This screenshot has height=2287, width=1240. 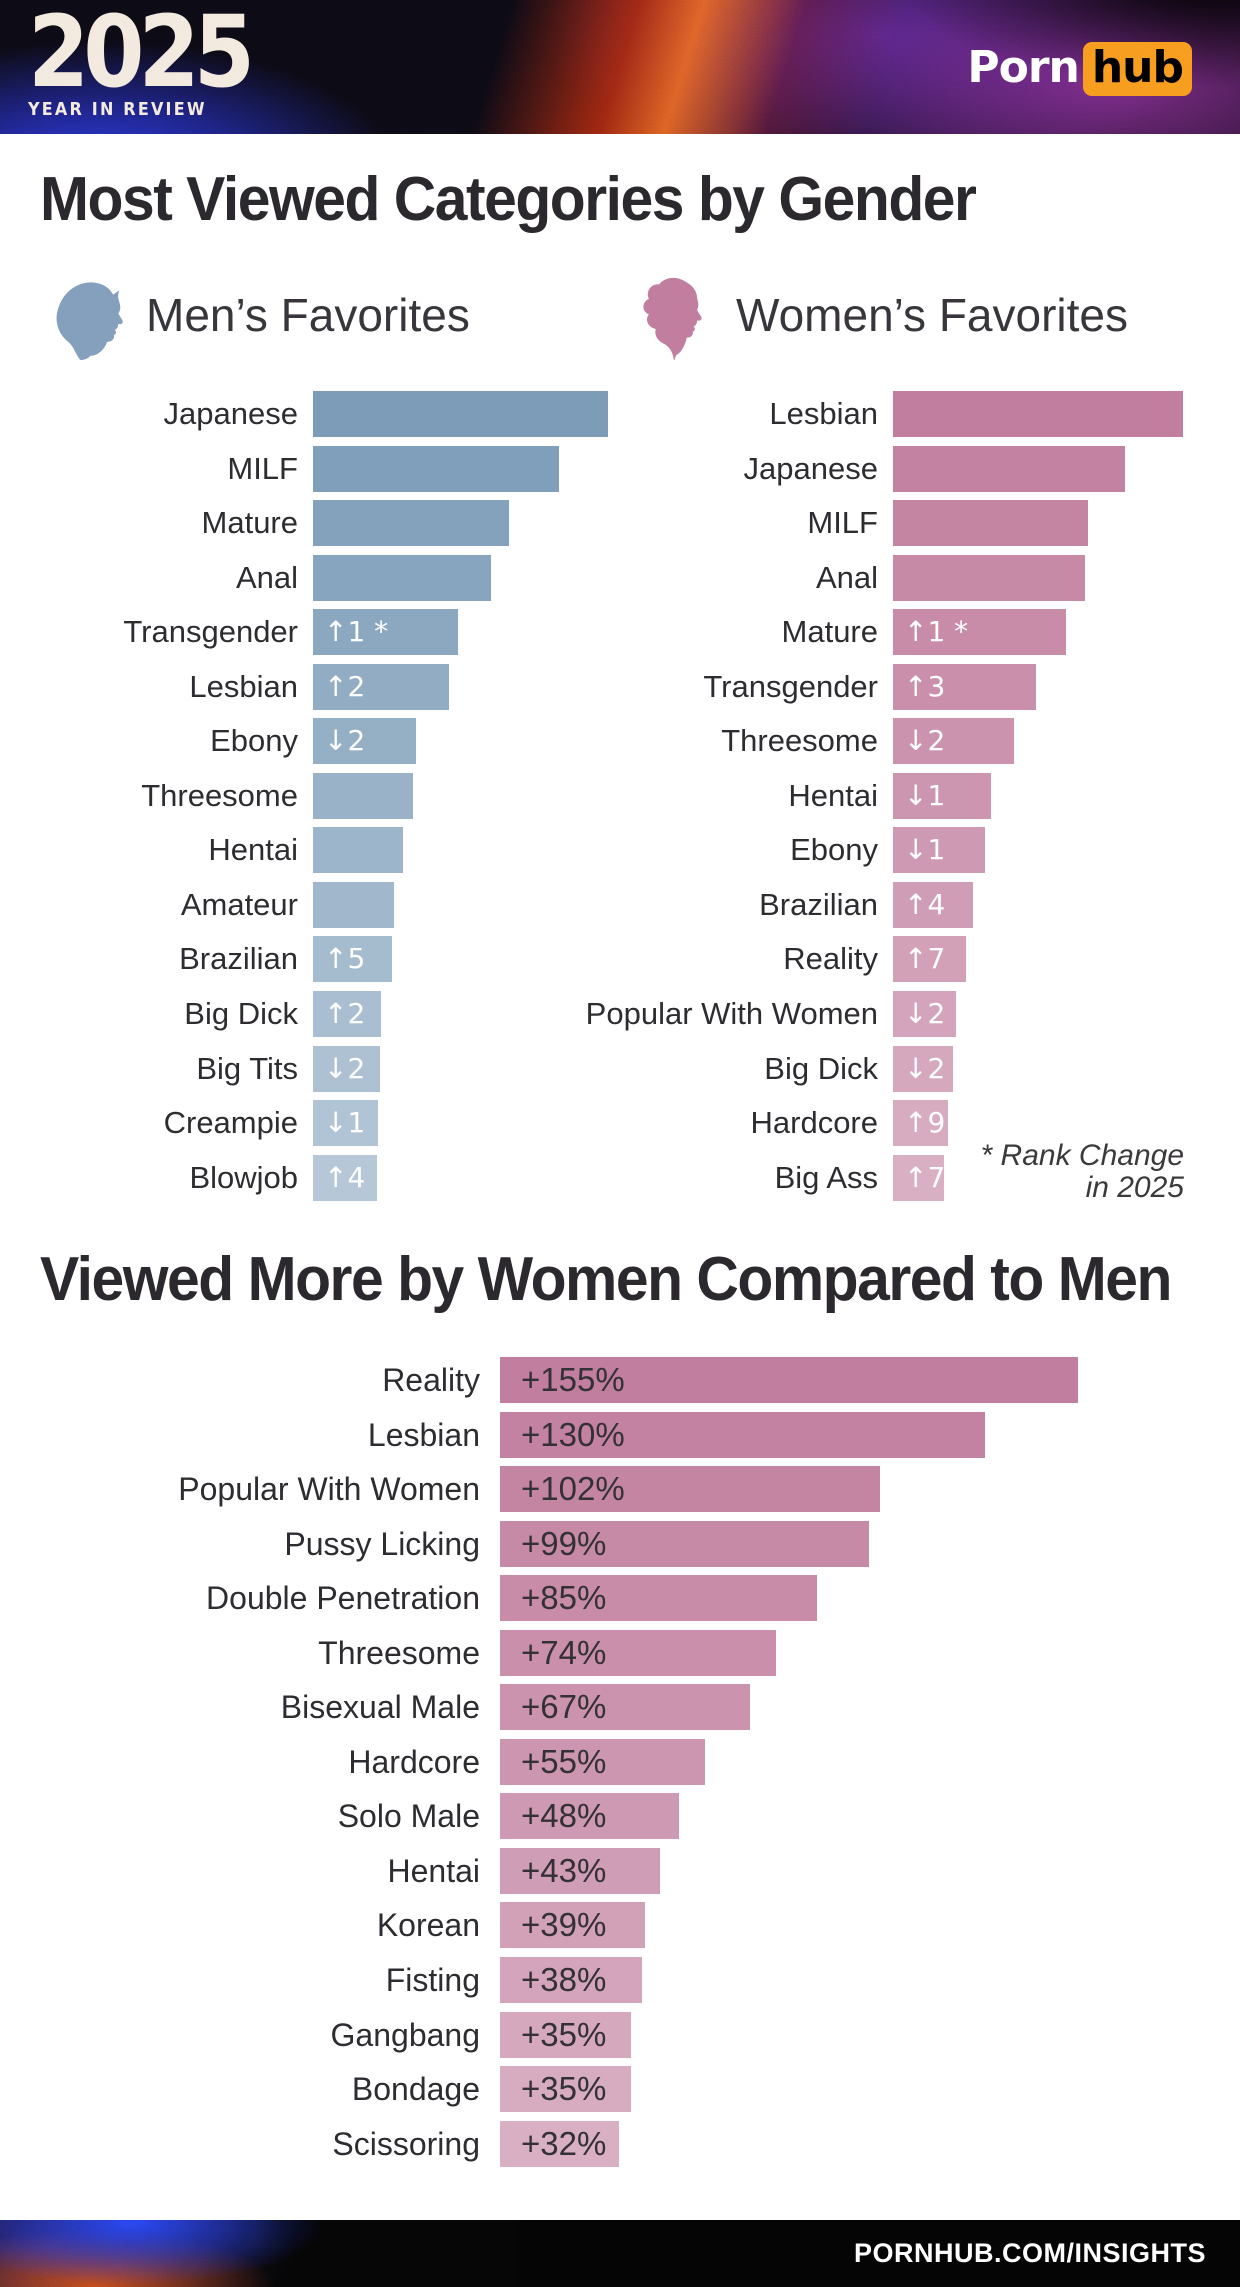 What do you see at coordinates (821, 1068) in the screenshot?
I see `category-label: Big Dick` at bounding box center [821, 1068].